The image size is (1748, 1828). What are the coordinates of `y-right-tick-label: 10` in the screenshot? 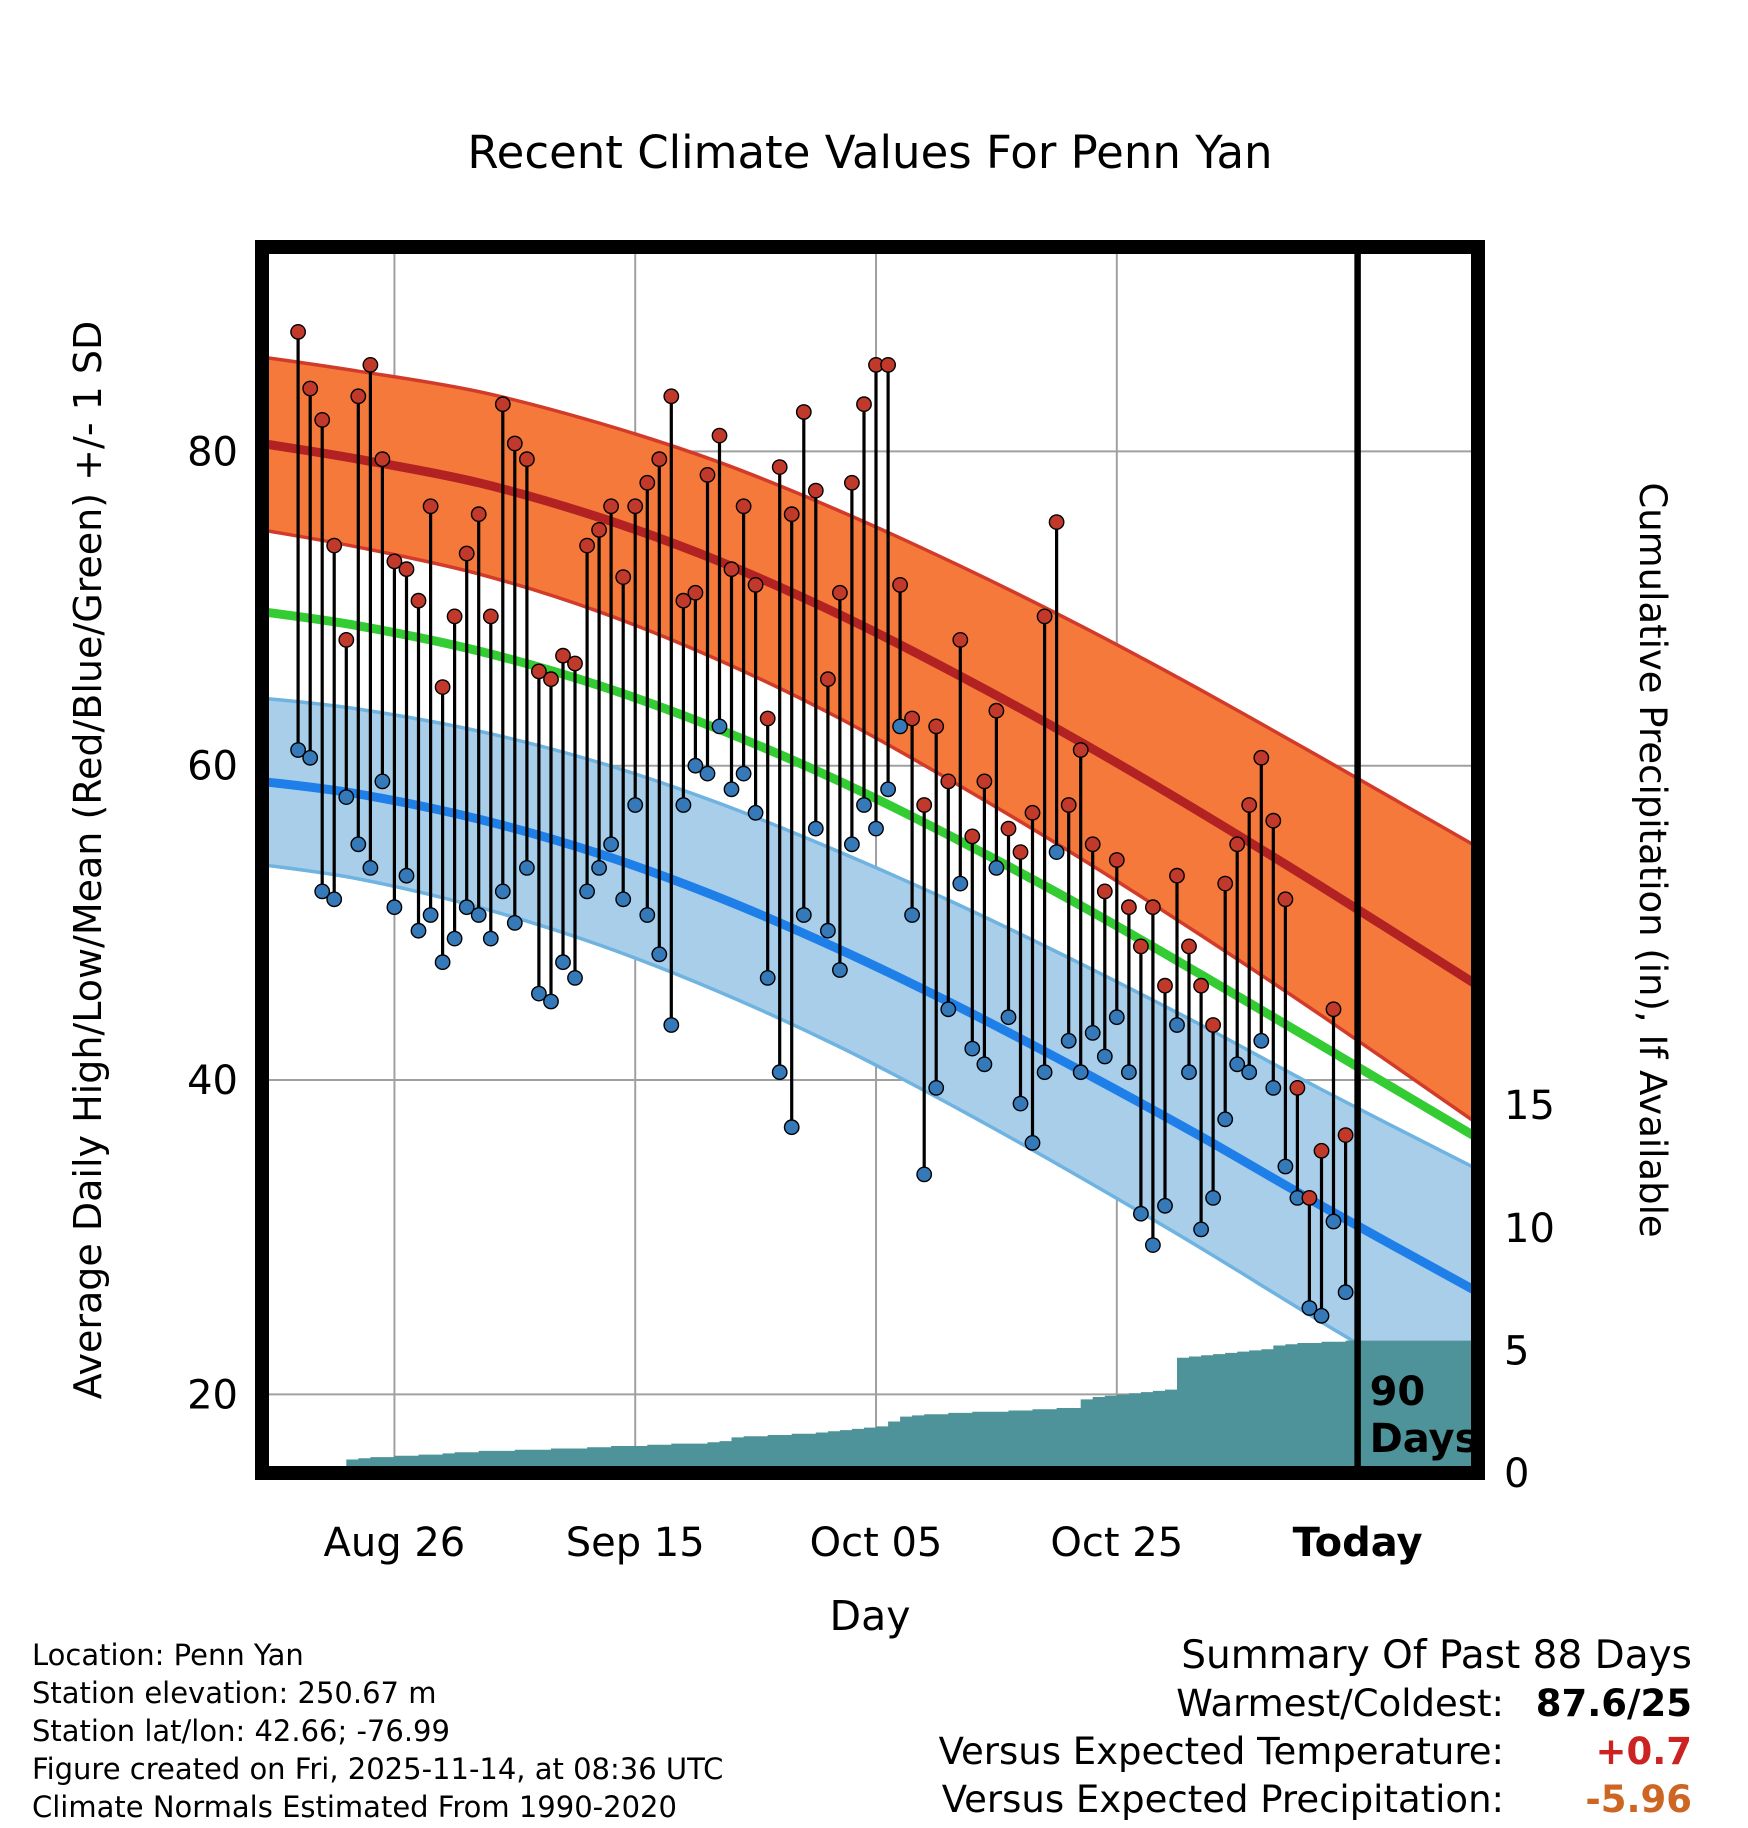 It's located at (1529, 1229).